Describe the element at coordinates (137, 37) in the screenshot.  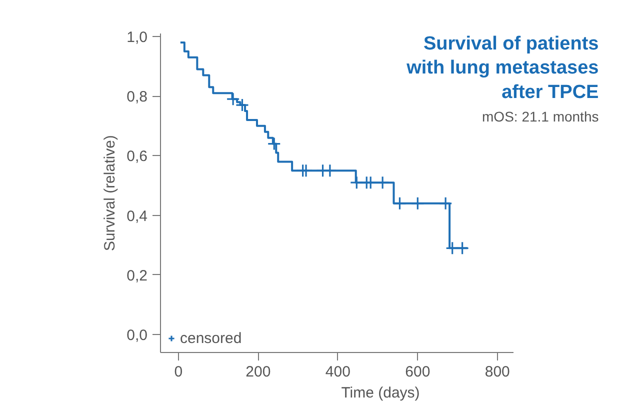
I see `y-tick-label: 1,0` at that location.